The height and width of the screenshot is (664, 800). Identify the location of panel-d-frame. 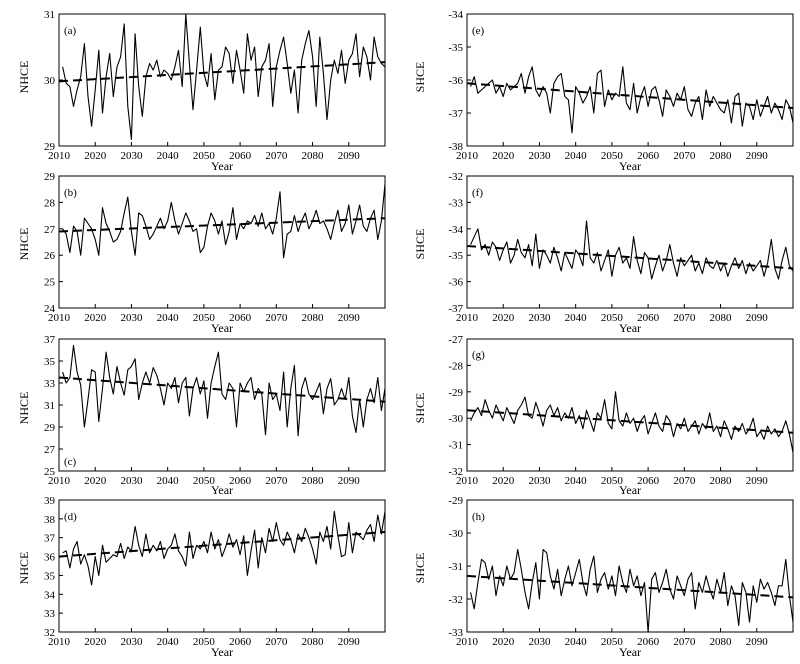
(222, 566).